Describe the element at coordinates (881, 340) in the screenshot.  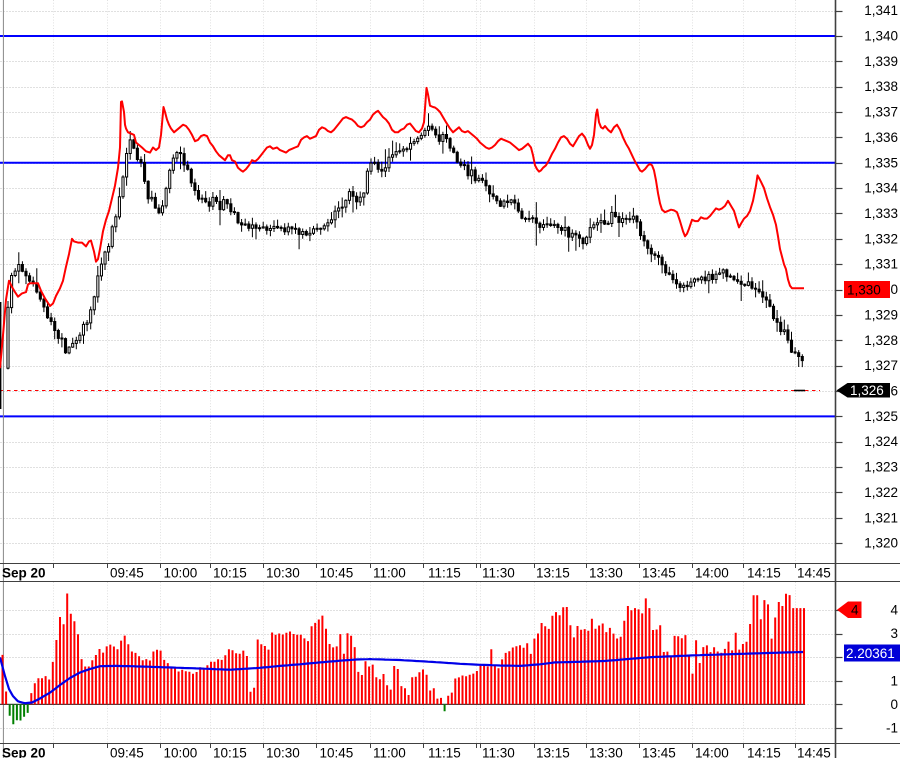
I see `svg-text: 1,328` at that location.